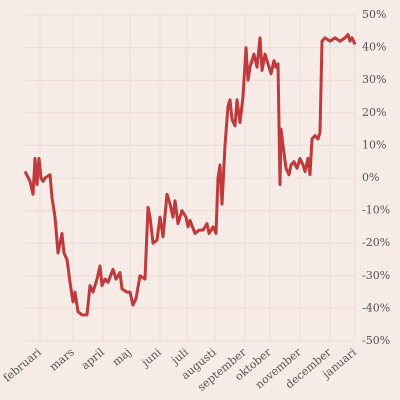  Describe the element at coordinates (62, 359) in the screenshot. I see `x-tick-label: mars` at that location.